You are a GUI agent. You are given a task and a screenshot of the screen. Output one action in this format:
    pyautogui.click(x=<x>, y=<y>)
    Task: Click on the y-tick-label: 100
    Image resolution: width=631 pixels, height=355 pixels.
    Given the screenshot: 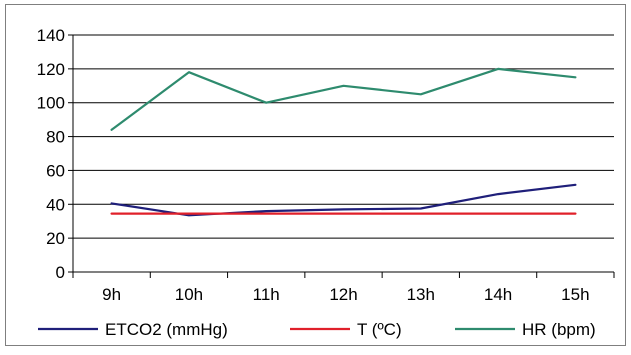 What is the action you would take?
    pyautogui.click(x=51, y=103)
    